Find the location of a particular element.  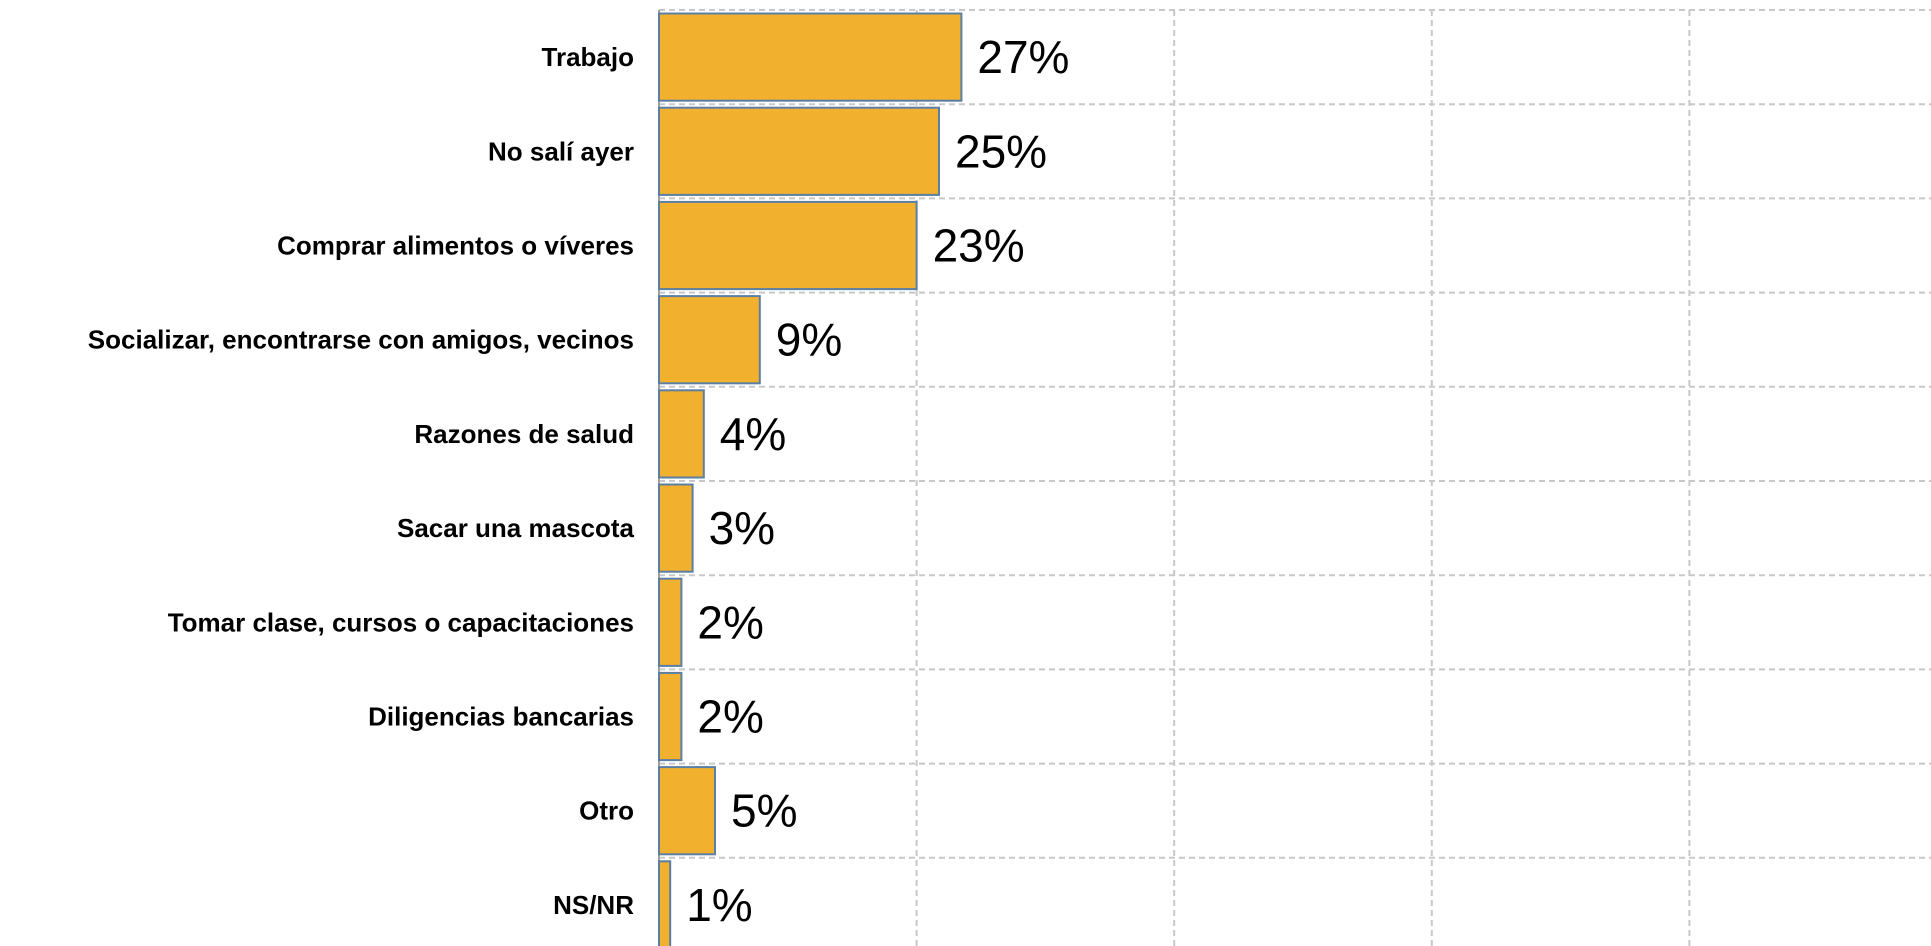

data-label: 27% is located at coordinates (1023, 57).